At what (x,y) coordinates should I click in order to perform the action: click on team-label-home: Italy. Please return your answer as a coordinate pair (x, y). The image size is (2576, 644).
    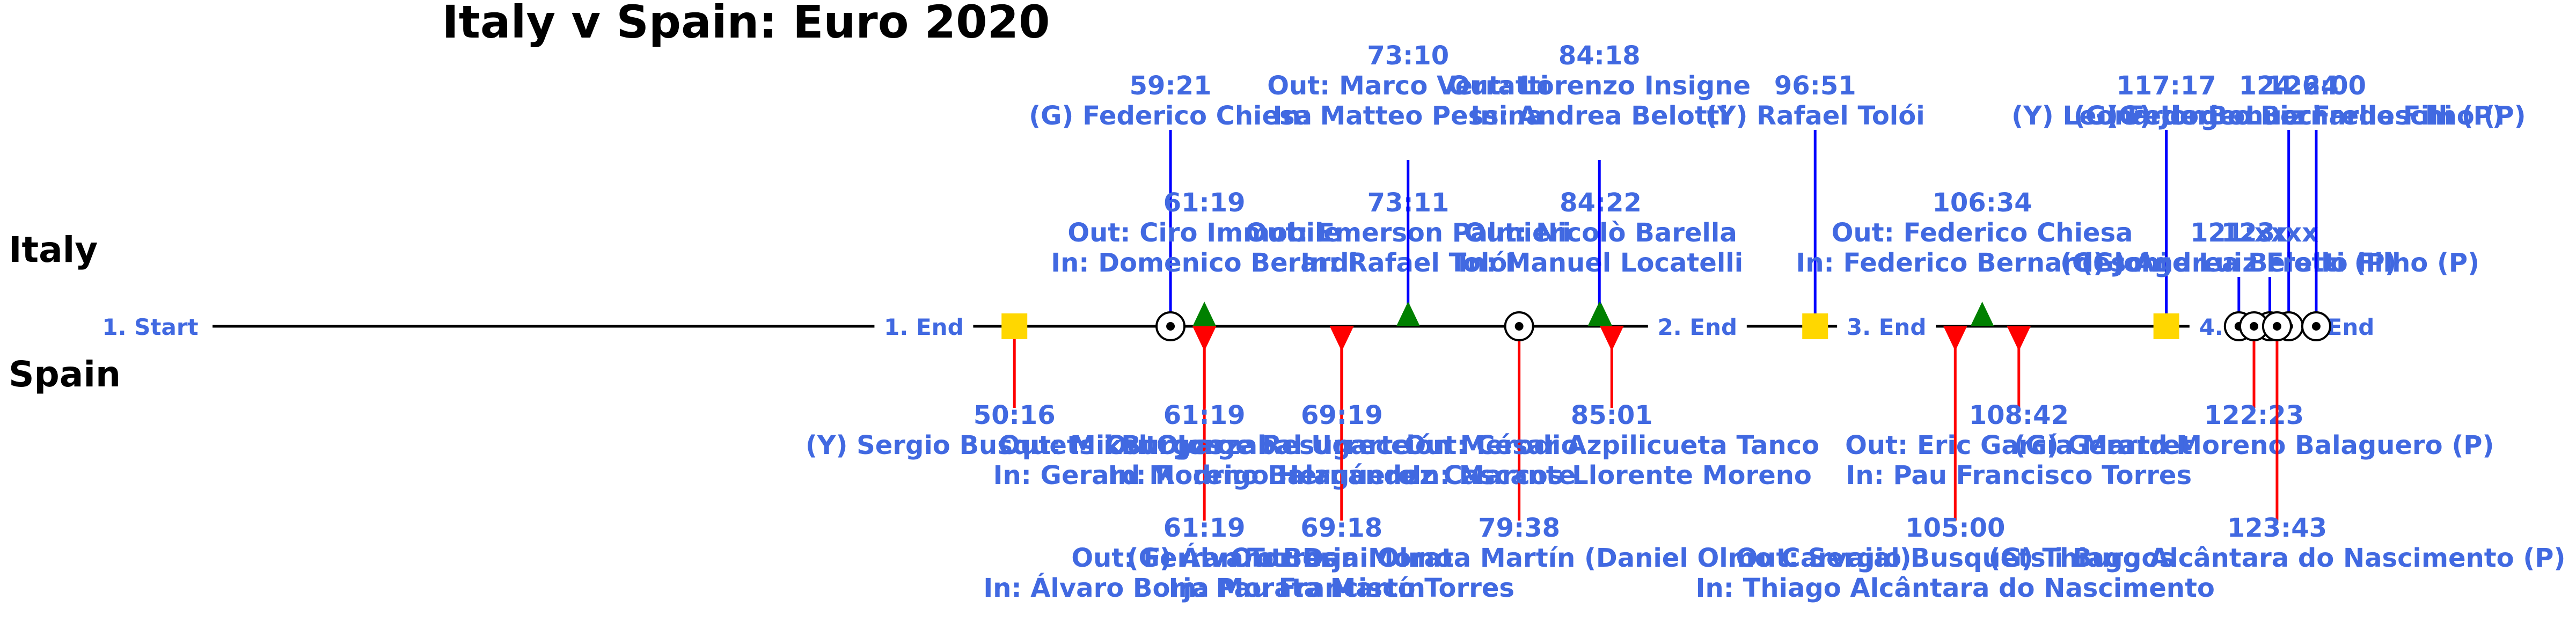
    Looking at the image, I should click on (53, 249).